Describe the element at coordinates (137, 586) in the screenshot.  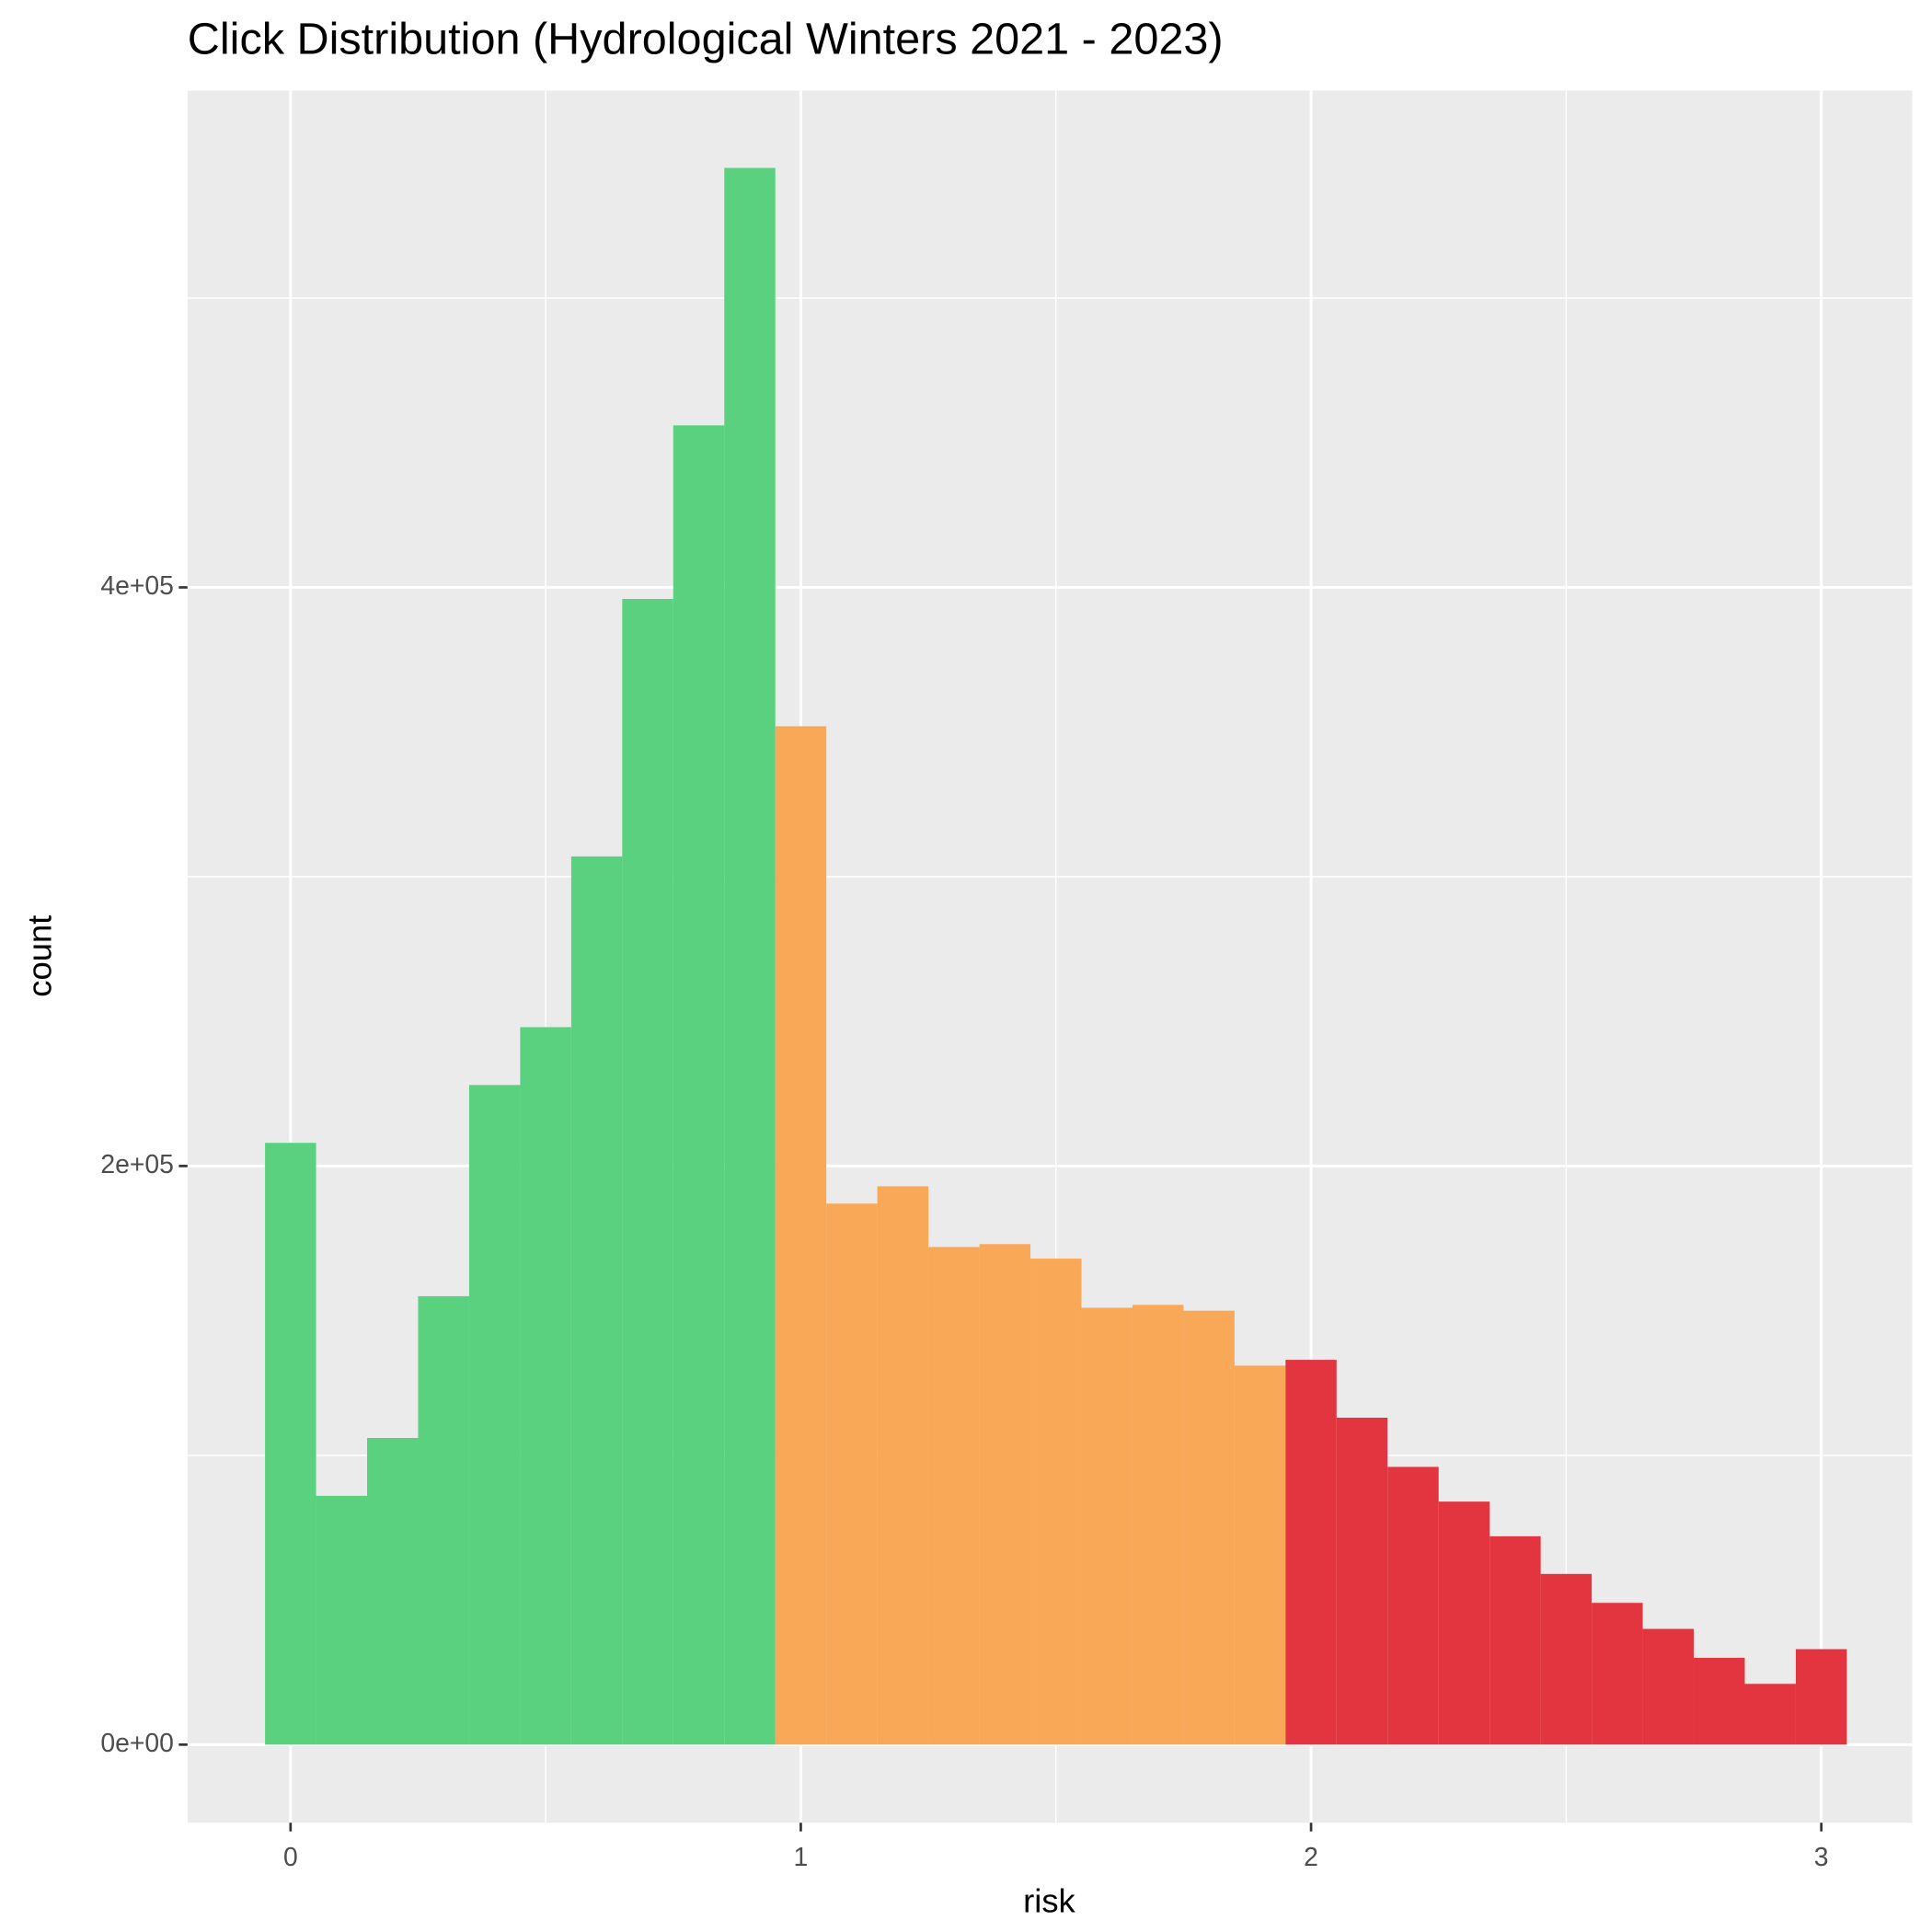
I see `y-tick-label: 4e+05` at that location.